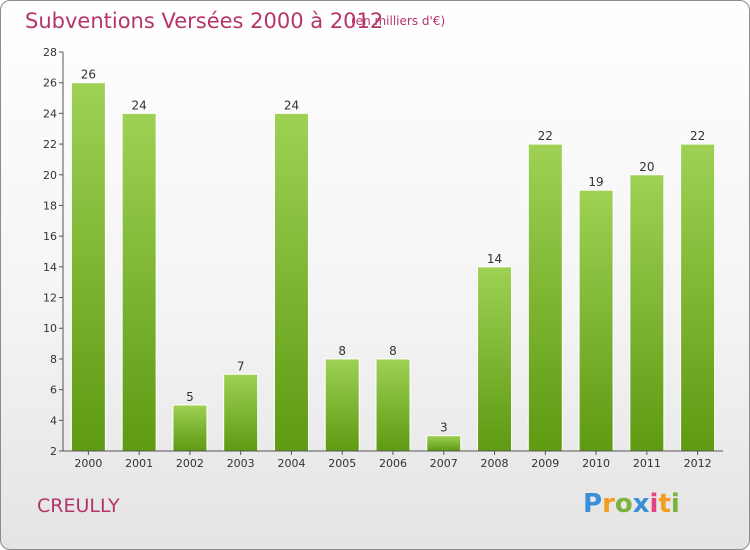 Image resolution: width=750 pixels, height=550 pixels. I want to click on y-tick-label: 12, so click(50, 298).